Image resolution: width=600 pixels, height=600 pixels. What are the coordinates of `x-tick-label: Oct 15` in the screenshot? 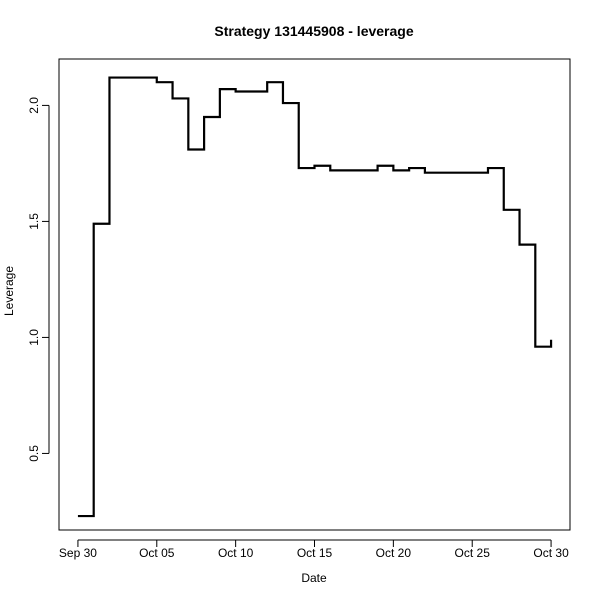 It's located at (315, 553).